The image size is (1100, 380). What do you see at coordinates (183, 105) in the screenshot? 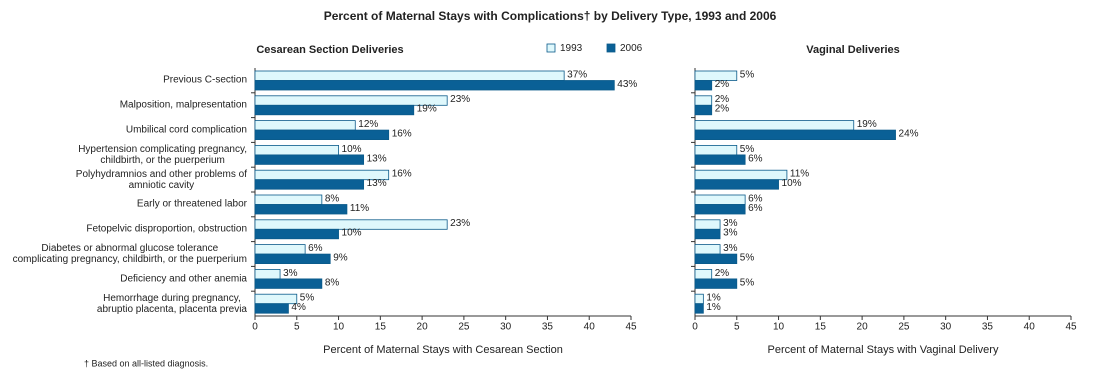
I see `category-label: Malposition, malpresentation` at bounding box center [183, 105].